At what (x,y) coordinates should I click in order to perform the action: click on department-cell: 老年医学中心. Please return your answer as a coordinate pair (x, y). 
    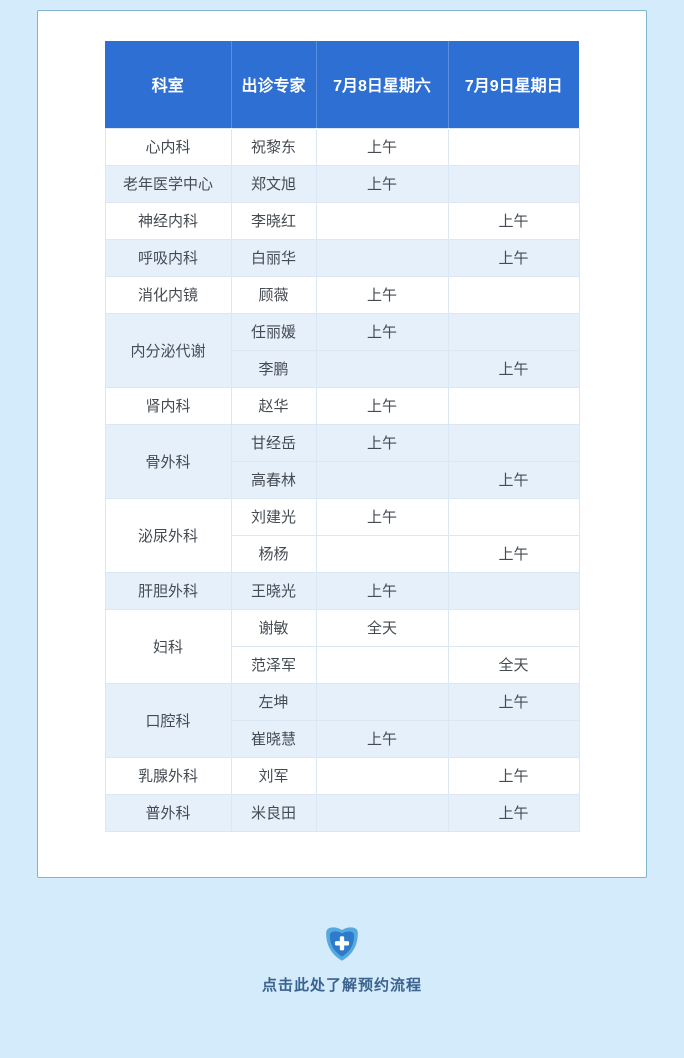
    Looking at the image, I should click on (168, 183).